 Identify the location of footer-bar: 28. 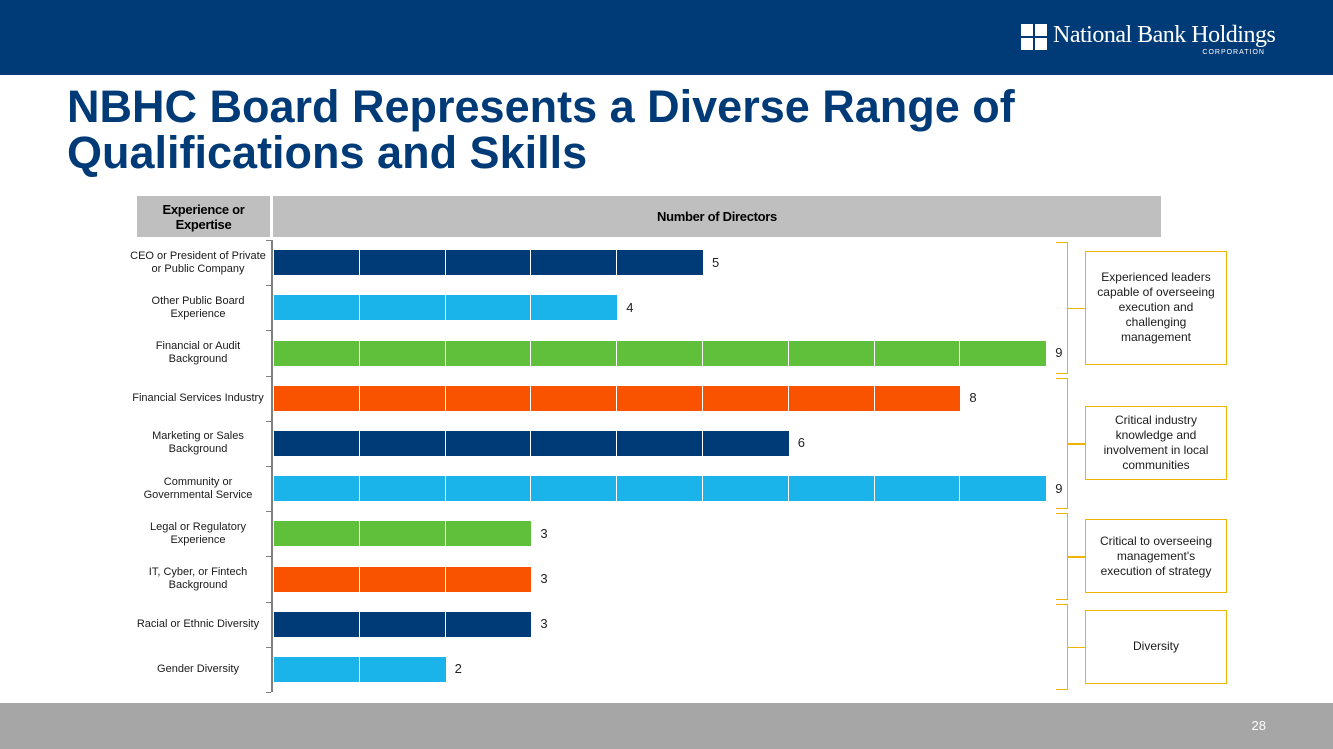
(666, 726).